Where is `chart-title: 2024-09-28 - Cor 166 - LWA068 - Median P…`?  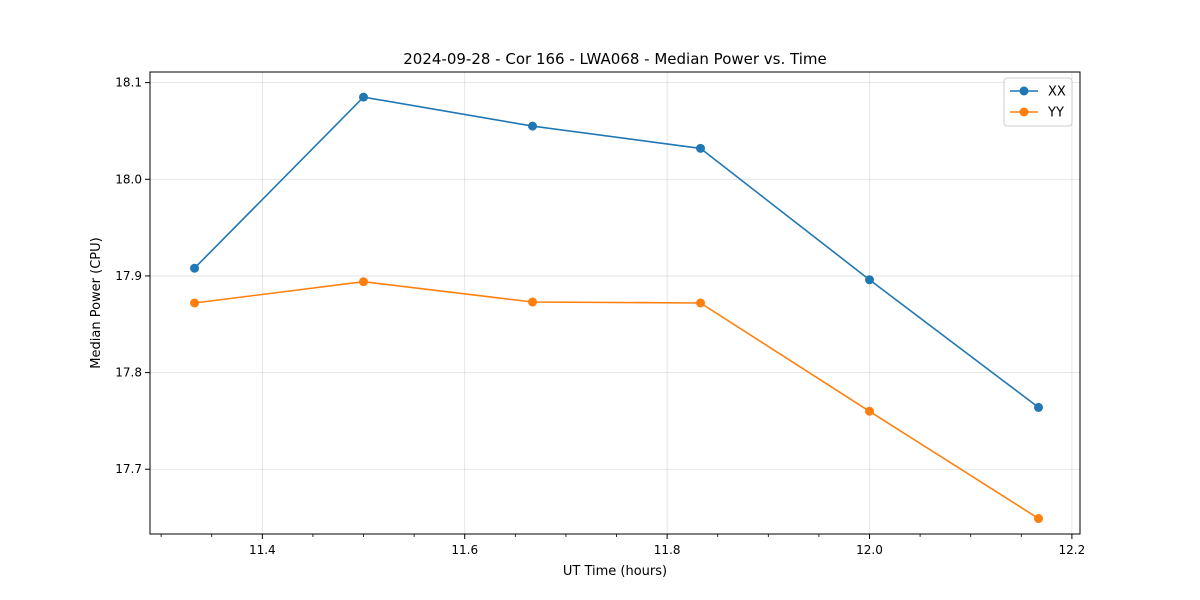 chart-title: 2024-09-28 - Cor 166 - LWA068 - Median P… is located at coordinates (615, 59).